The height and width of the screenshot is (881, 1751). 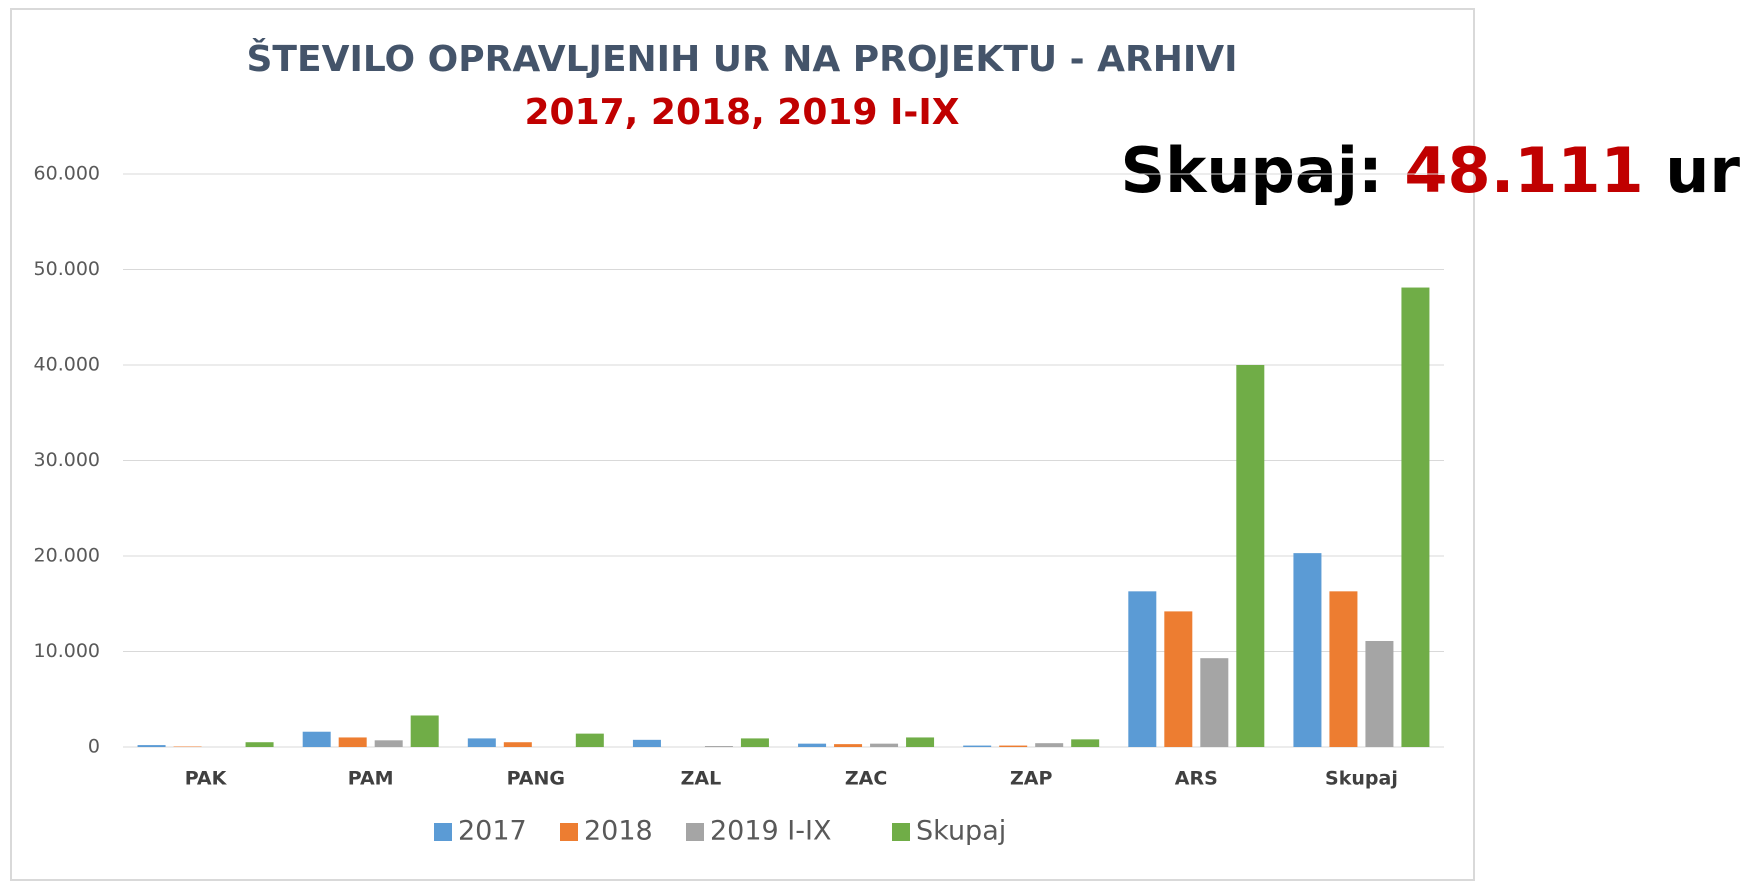 I want to click on annotation: Skupaj: 48.111 ur, so click(x=1431, y=170).